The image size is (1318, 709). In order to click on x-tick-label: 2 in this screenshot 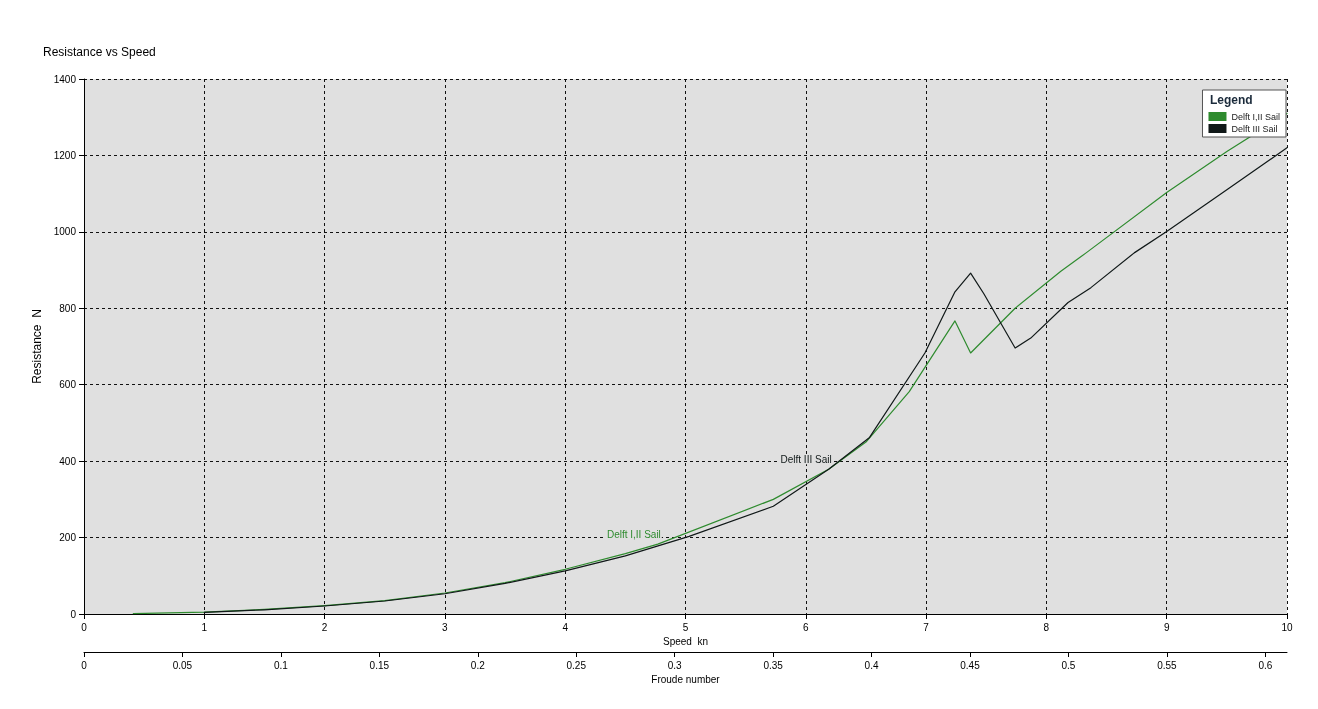, I will do `click(324, 627)`.